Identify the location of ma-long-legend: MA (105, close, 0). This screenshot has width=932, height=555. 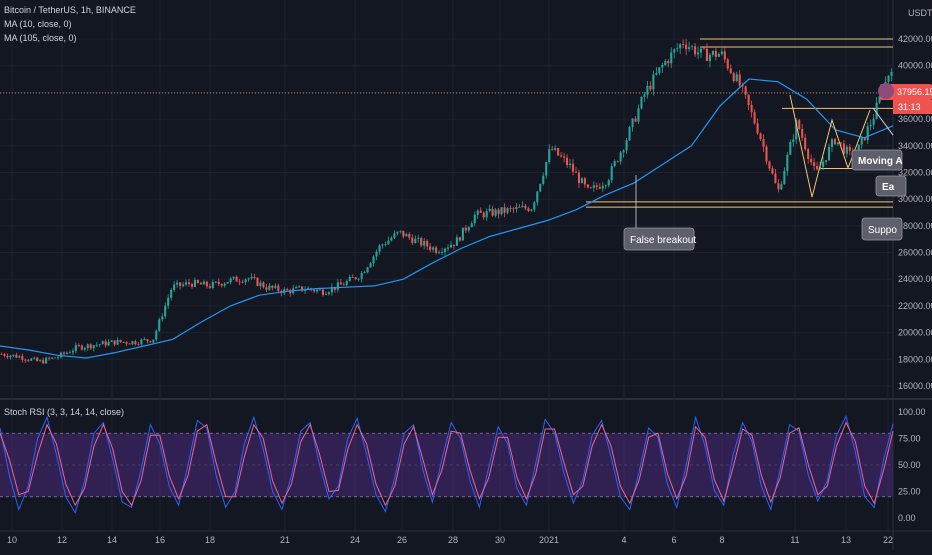
(40, 38).